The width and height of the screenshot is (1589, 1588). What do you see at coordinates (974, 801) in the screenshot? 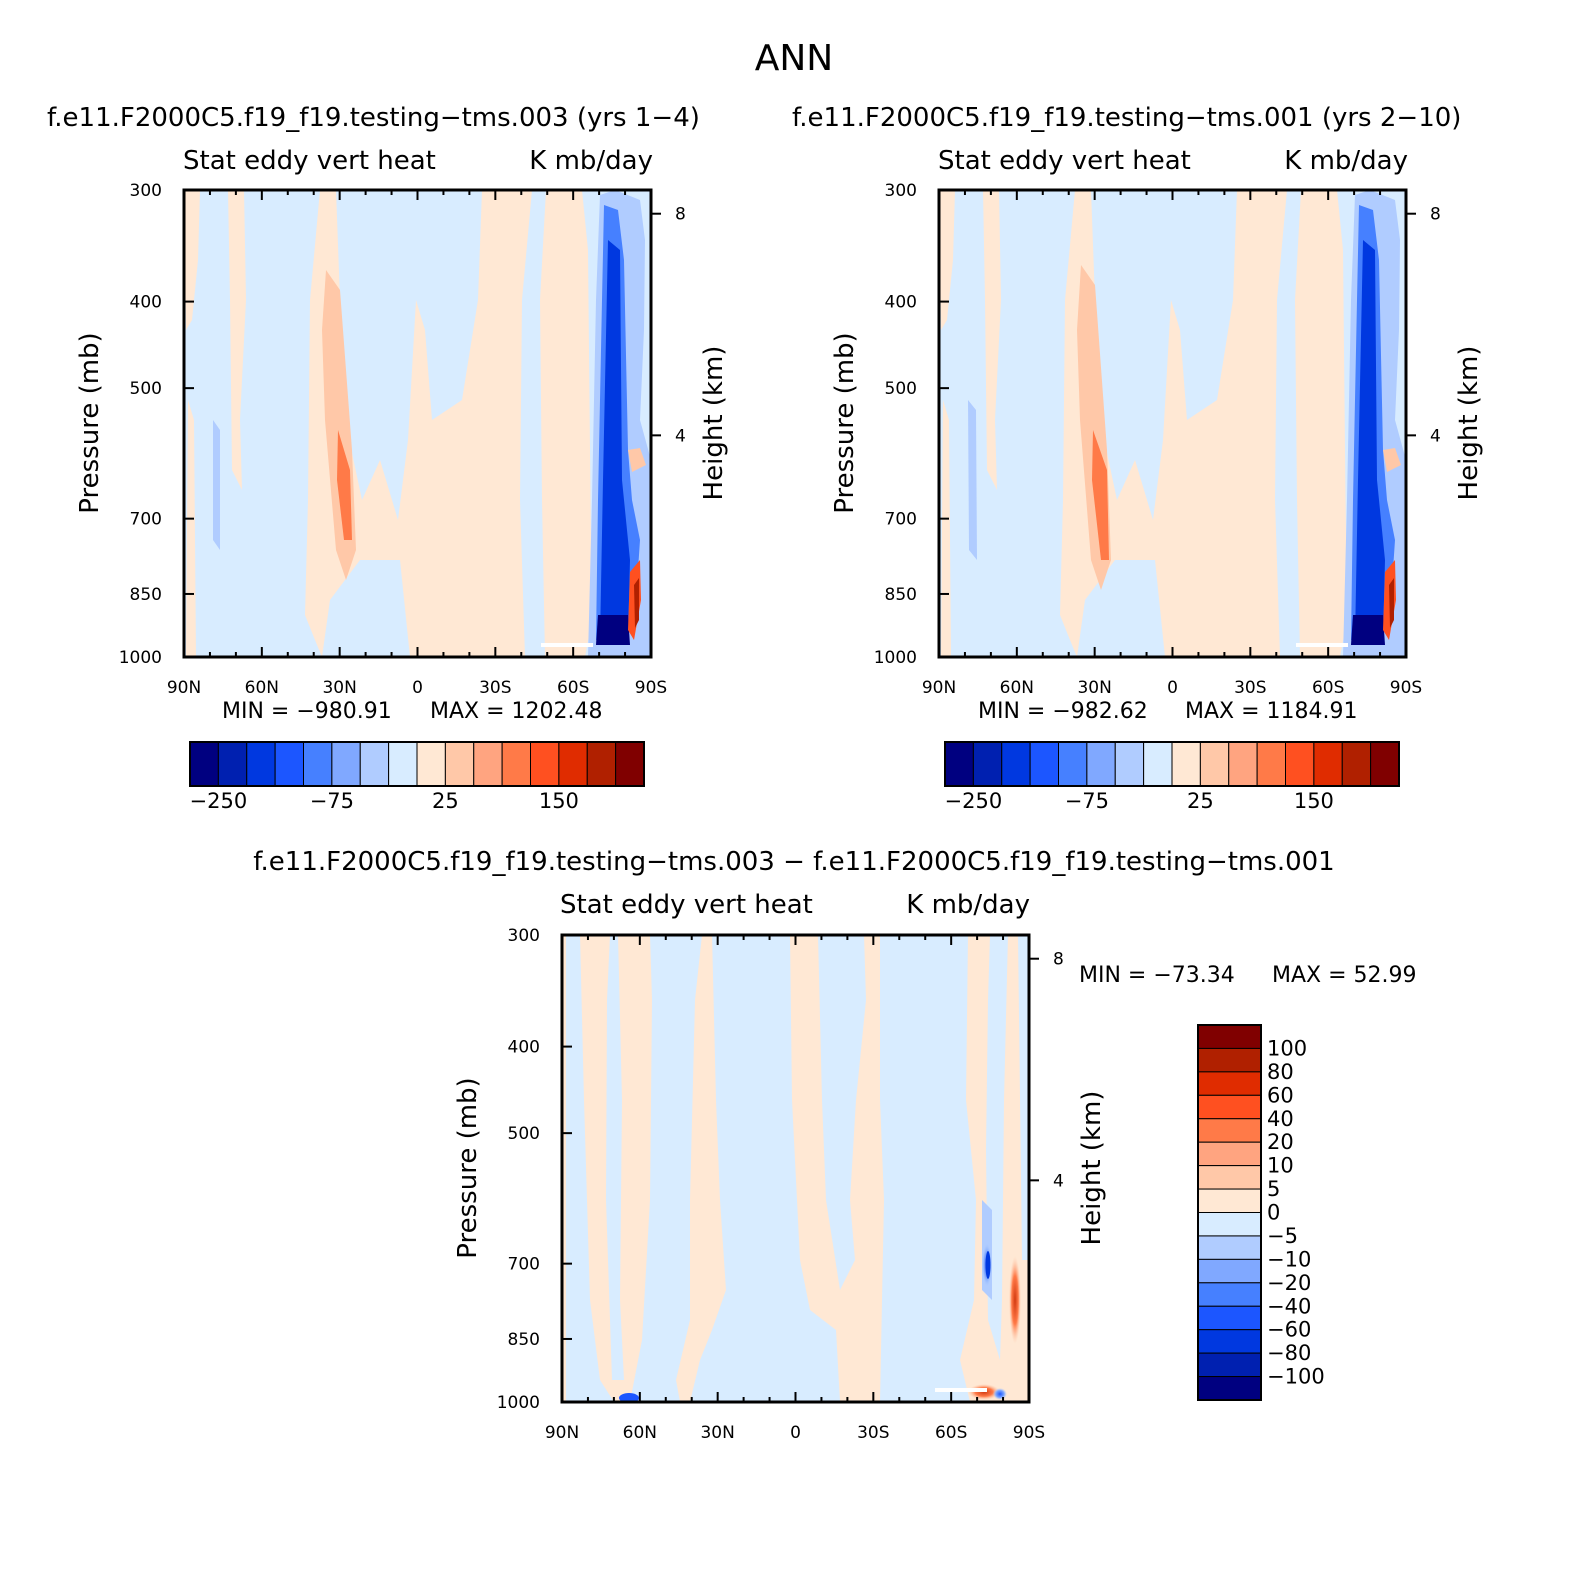
I see `panel-2-colorbar-label: −250` at bounding box center [974, 801].